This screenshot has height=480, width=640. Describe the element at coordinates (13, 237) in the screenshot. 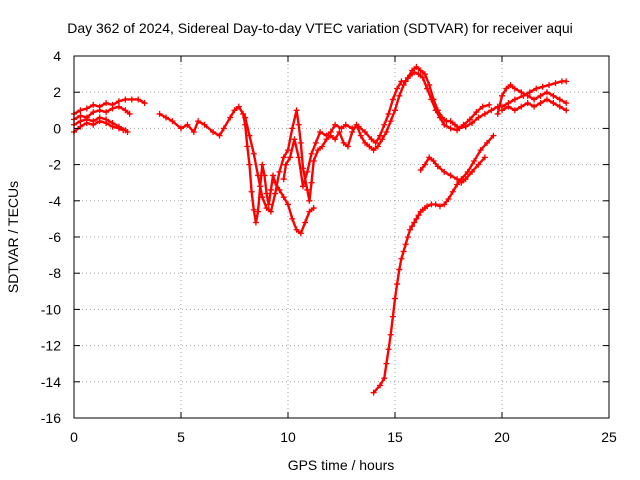

I see `y-axis-label: SDTVAR / TECUs` at that location.